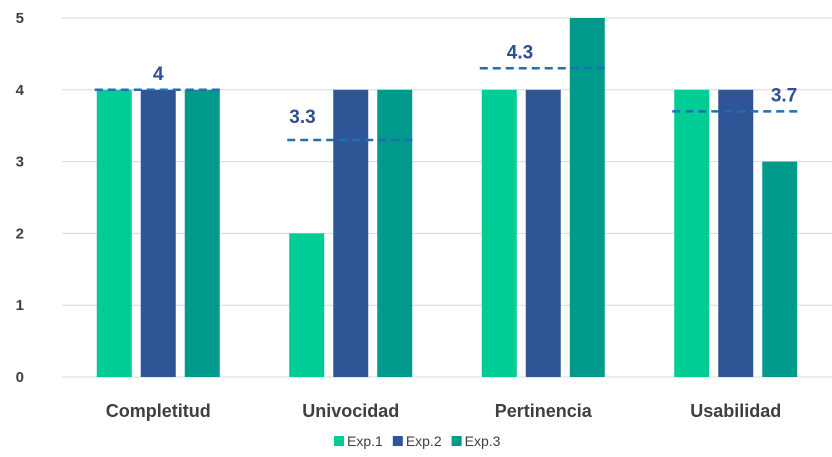 Image resolution: width=832 pixels, height=457 pixels. Describe the element at coordinates (784, 95) in the screenshot. I see `average-label: 3.7` at that location.